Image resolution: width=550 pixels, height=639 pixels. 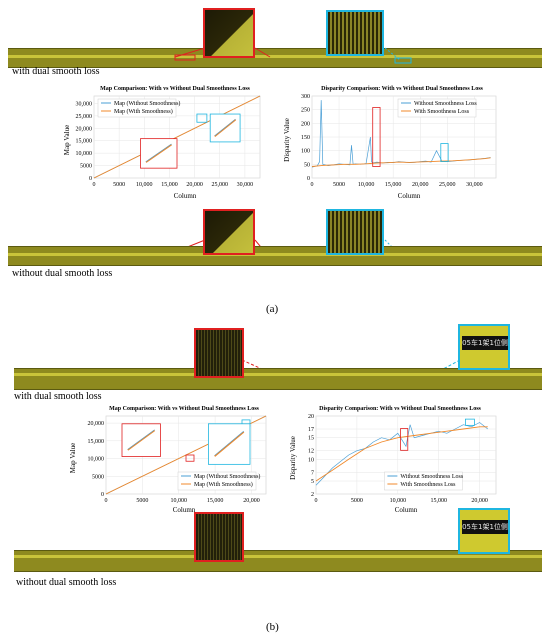 I want to click on y-tick-label: 100, so click(x=305, y=152).